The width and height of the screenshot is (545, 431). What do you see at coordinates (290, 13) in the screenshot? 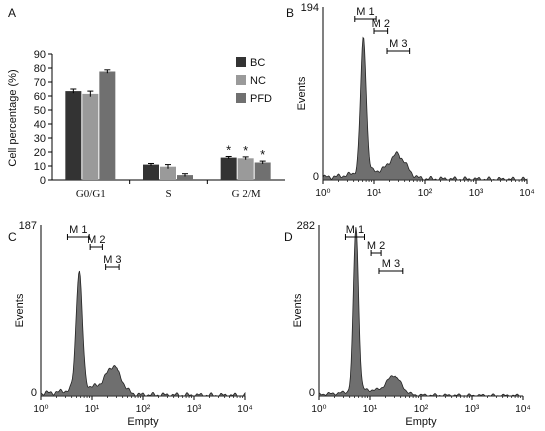
I see `panel-letter: B` at bounding box center [290, 13].